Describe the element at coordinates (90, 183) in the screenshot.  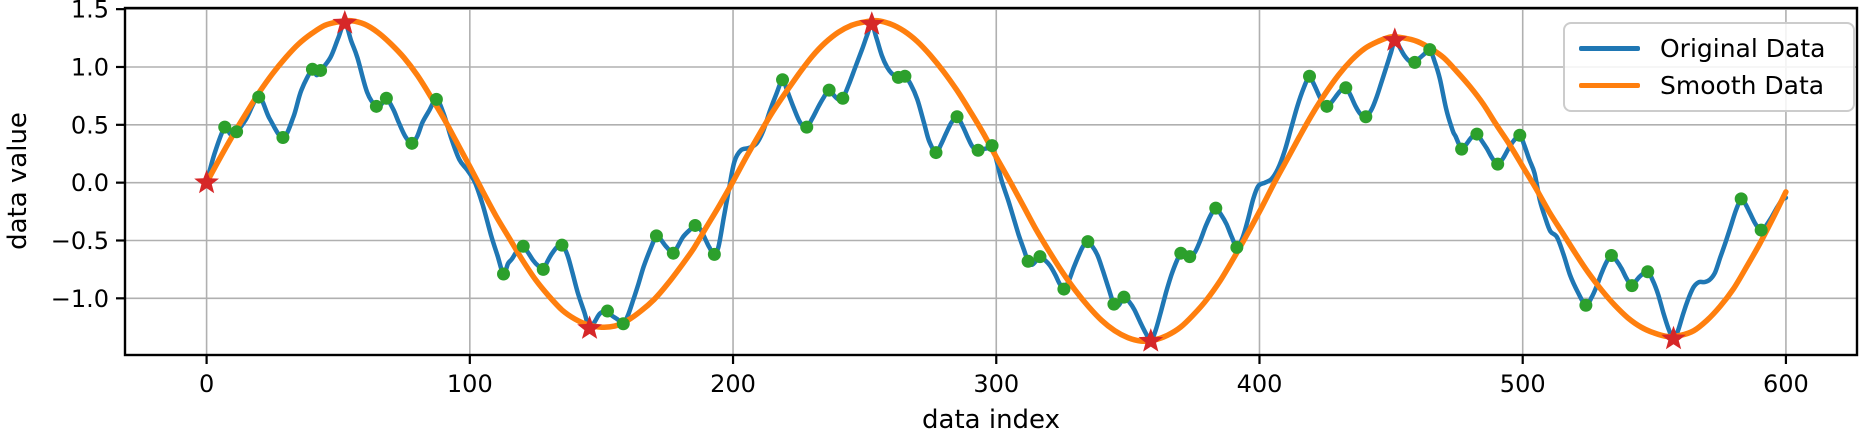
I see `y-tick-label: 0.0` at that location.